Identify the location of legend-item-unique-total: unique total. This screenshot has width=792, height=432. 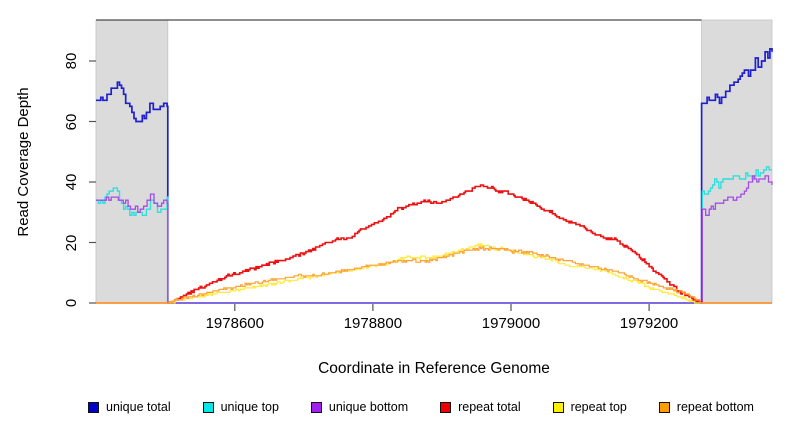
(129, 407).